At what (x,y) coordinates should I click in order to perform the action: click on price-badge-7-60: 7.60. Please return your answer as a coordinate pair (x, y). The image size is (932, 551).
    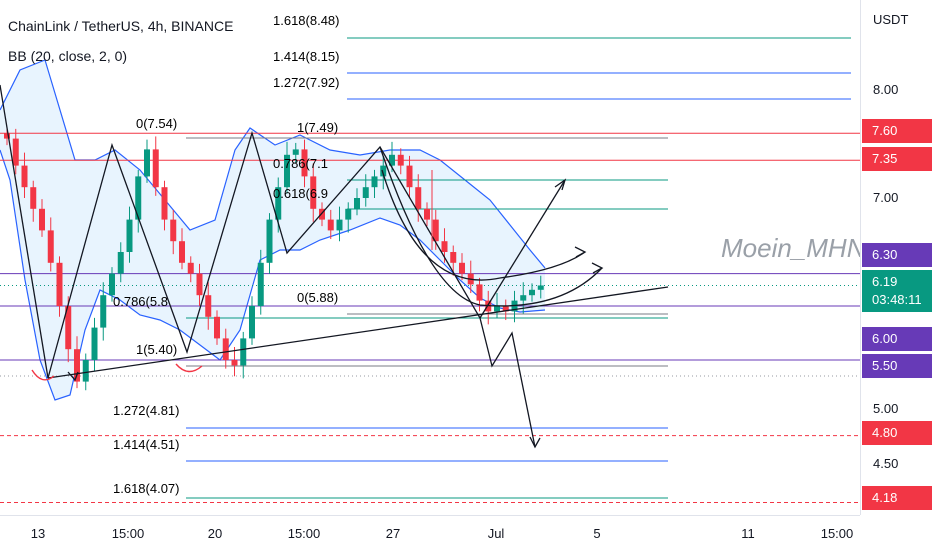
    Looking at the image, I should click on (897, 131).